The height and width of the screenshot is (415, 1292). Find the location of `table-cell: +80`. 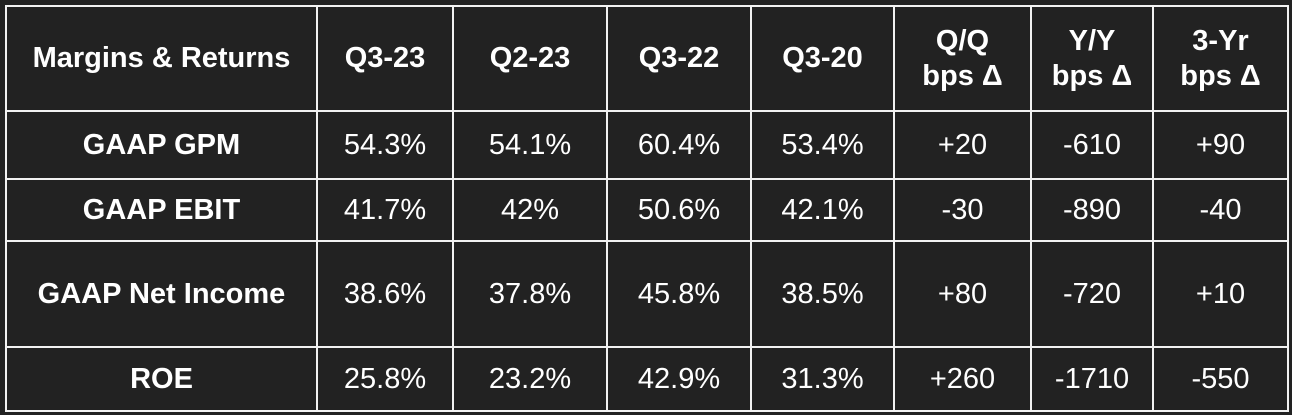

table-cell: +80 is located at coordinates (962, 294).